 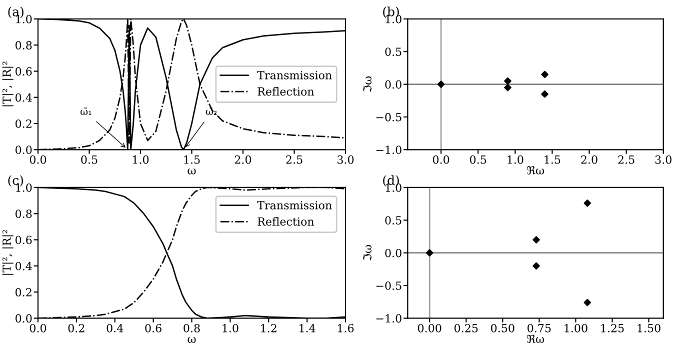 What do you see at coordinates (153, 328) in the screenshot?
I see `x-tick-label: 0.6` at bounding box center [153, 328].